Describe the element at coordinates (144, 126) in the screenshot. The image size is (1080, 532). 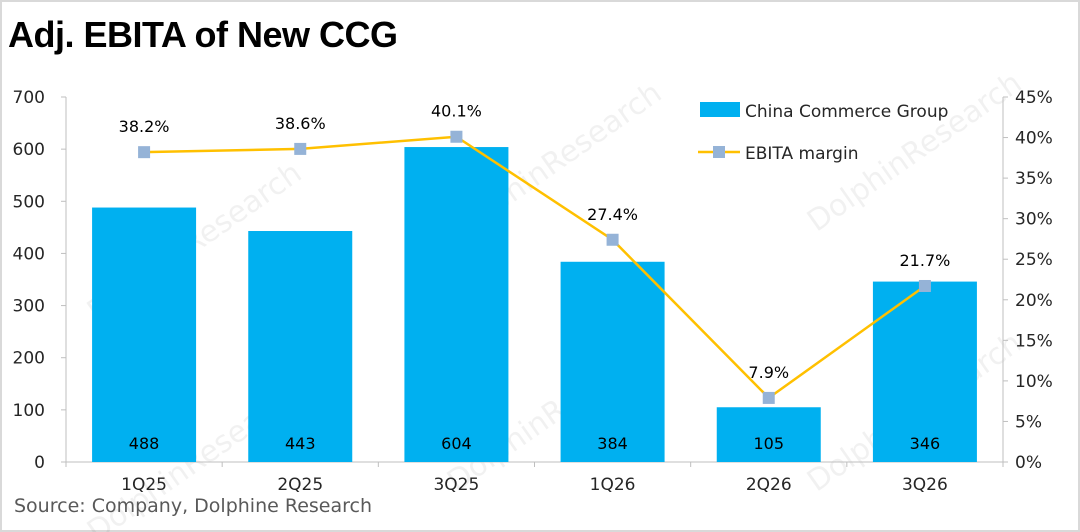
I see `margin-value-label: 38.2%` at that location.